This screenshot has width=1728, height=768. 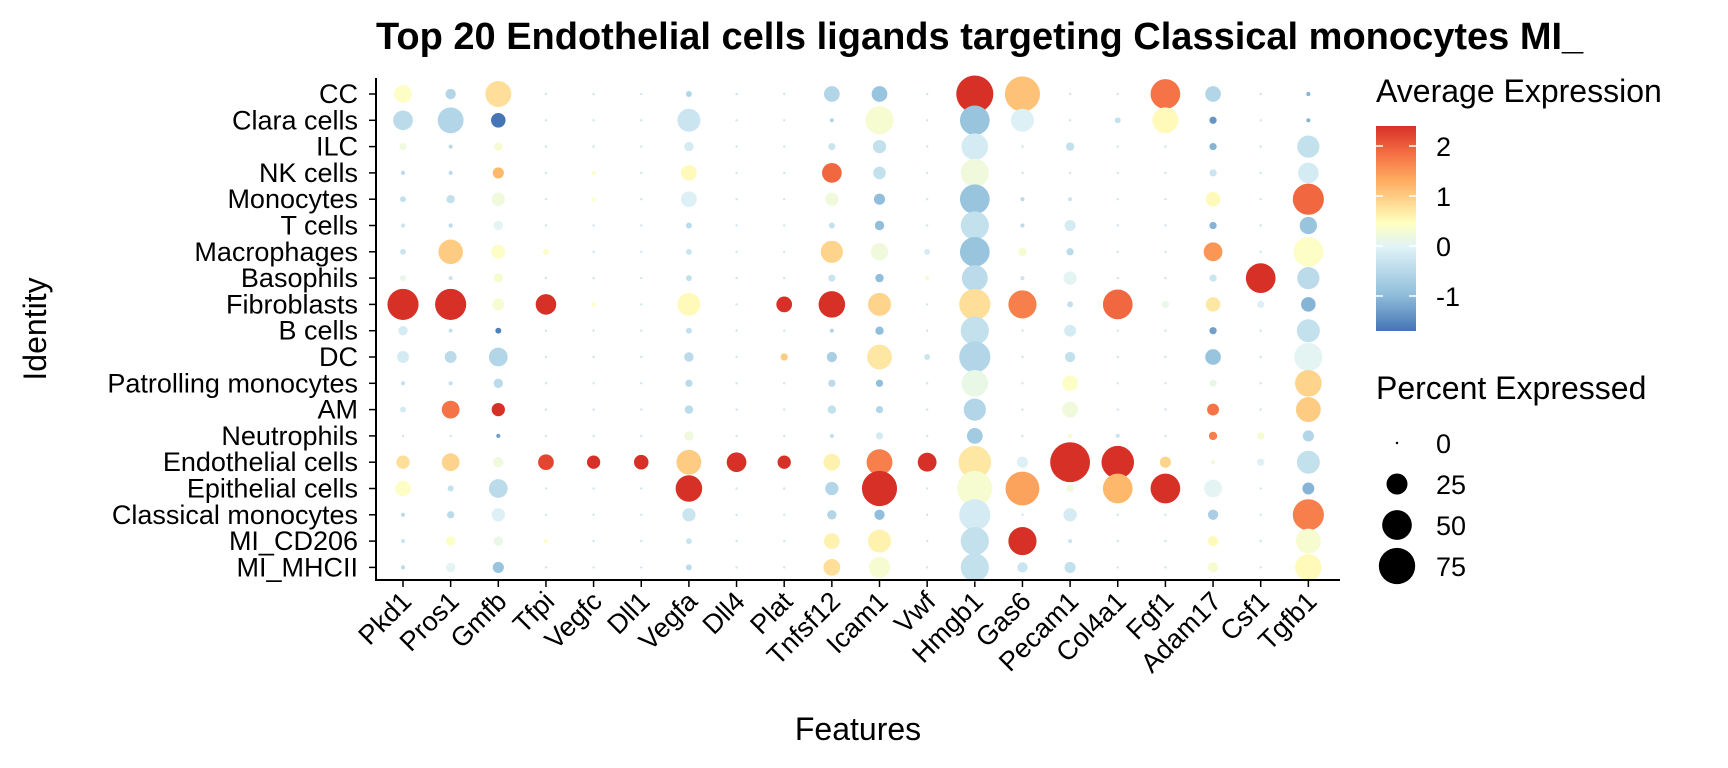 What do you see at coordinates (832, 199) in the screenshot?
I see `dot-tnfsf12-monocytes` at bounding box center [832, 199].